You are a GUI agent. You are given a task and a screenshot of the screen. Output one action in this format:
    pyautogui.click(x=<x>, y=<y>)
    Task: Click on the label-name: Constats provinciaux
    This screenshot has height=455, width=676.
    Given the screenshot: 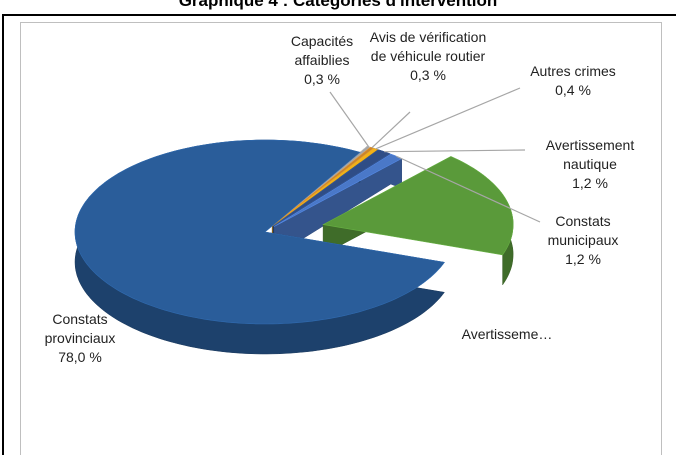 What is the action you would take?
    pyautogui.click(x=80, y=328)
    